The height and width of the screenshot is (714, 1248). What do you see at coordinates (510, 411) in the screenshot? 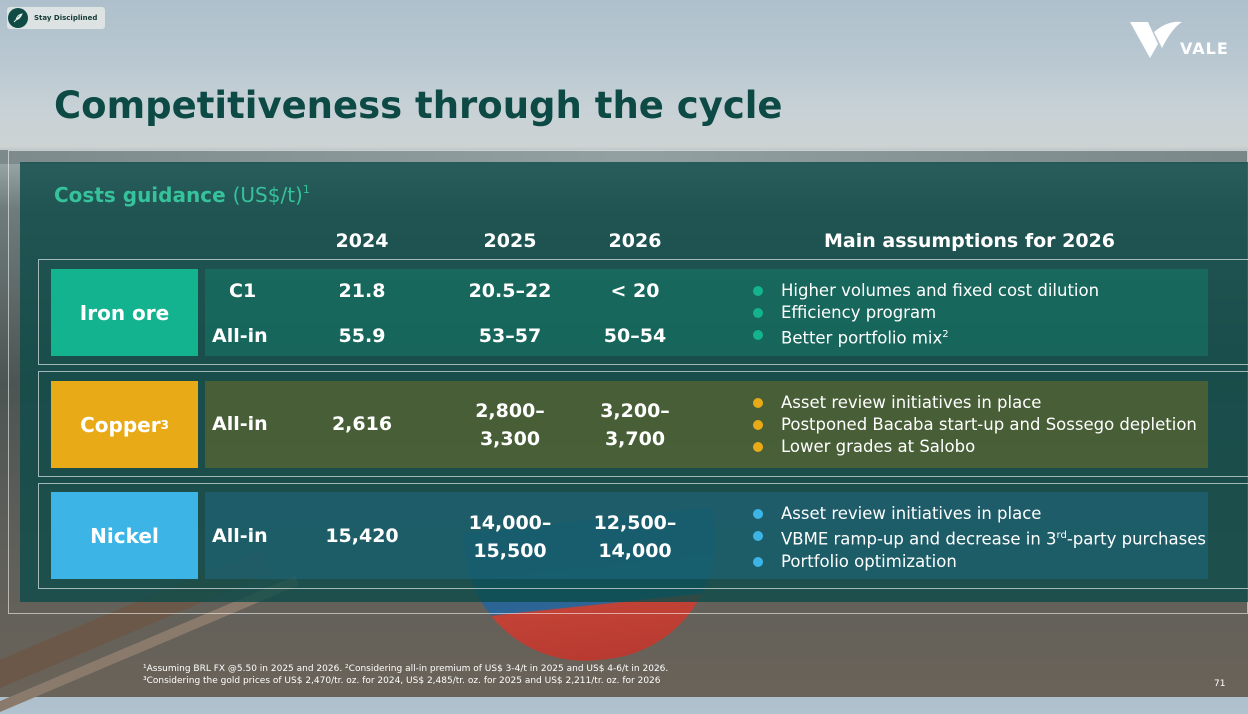
I see `copper-2025-line1: 2,800–` at bounding box center [510, 411].